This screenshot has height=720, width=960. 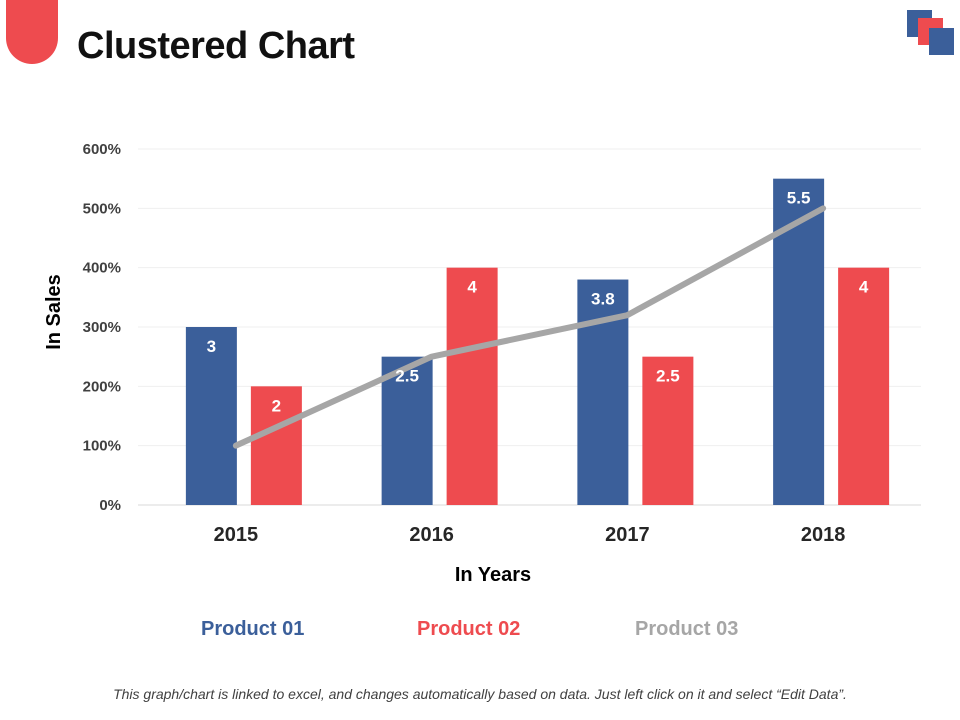 What do you see at coordinates (102, 386) in the screenshot?
I see `y-tick-label: 200%` at bounding box center [102, 386].